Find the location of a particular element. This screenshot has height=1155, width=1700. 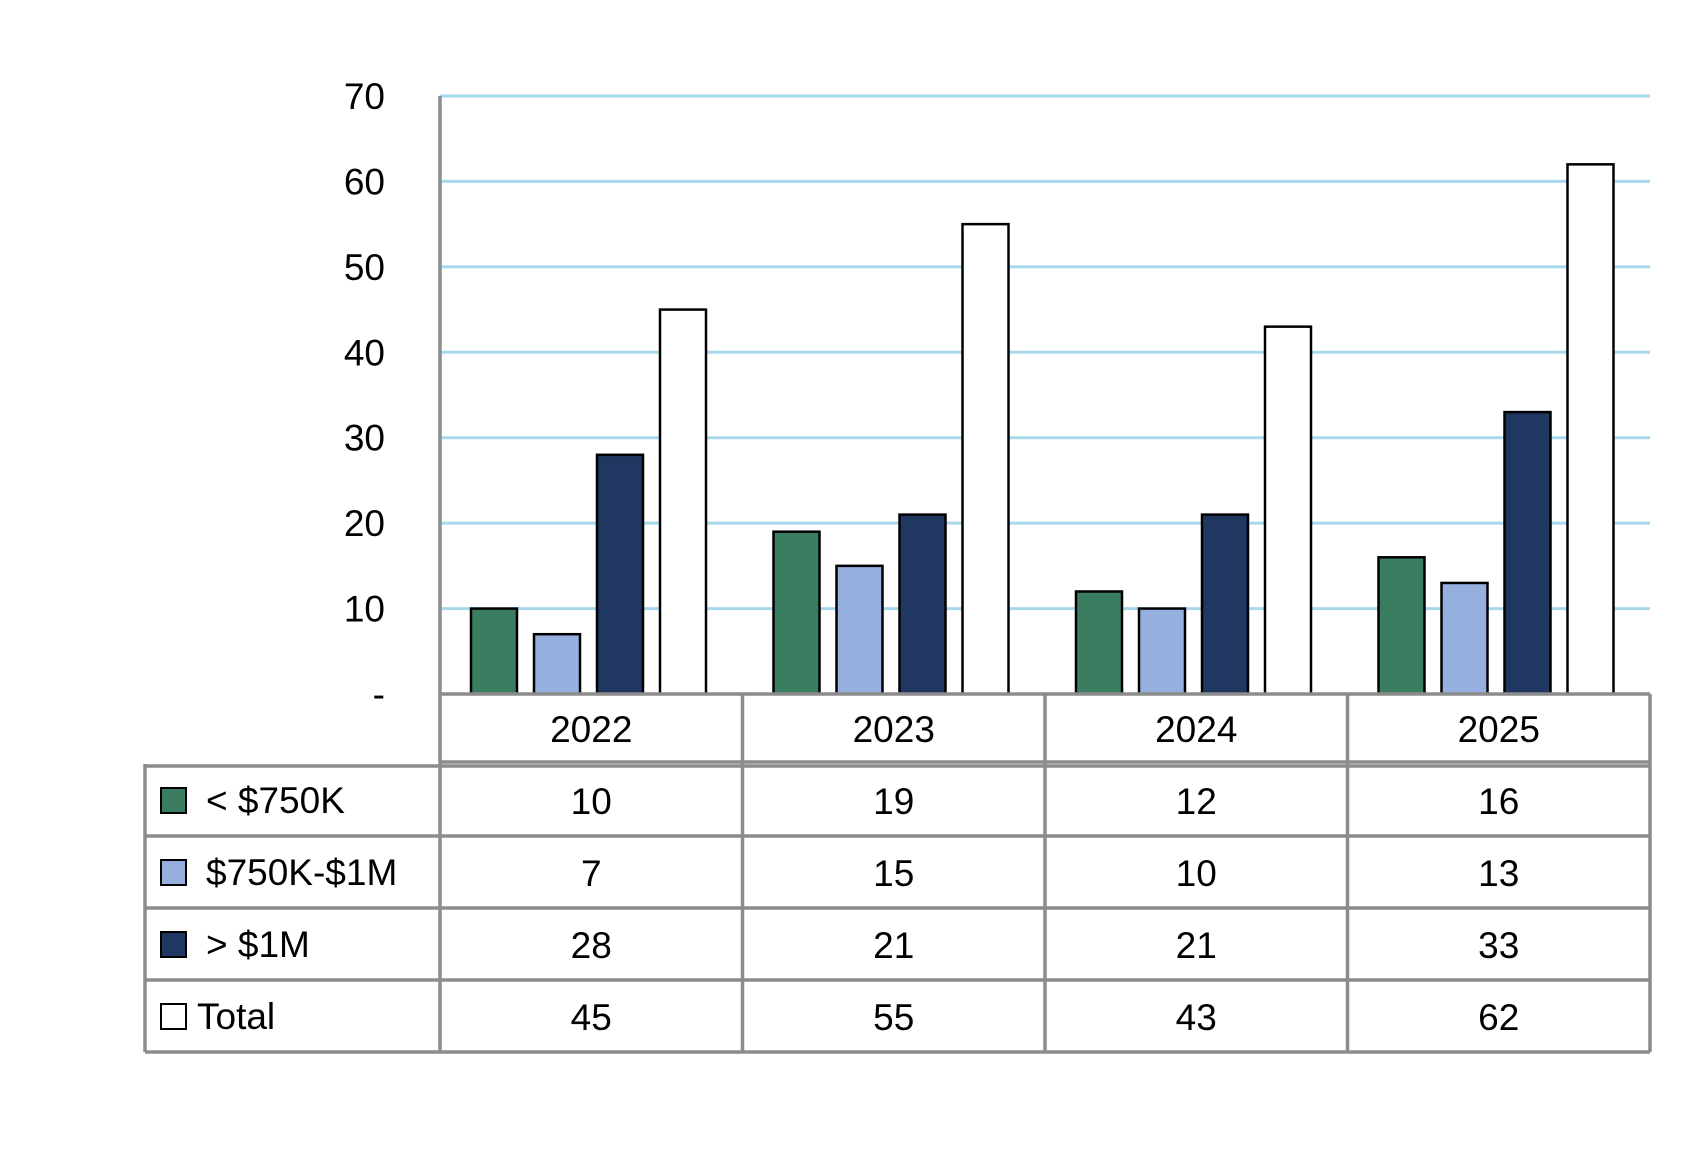

y-tick-label: 40 is located at coordinates (364, 352).